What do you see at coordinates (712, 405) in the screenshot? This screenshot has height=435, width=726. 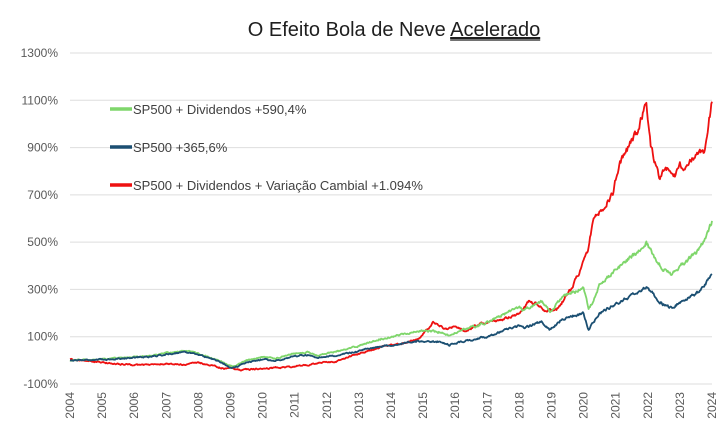 I see `x-tick-label: 2024` at bounding box center [712, 405].